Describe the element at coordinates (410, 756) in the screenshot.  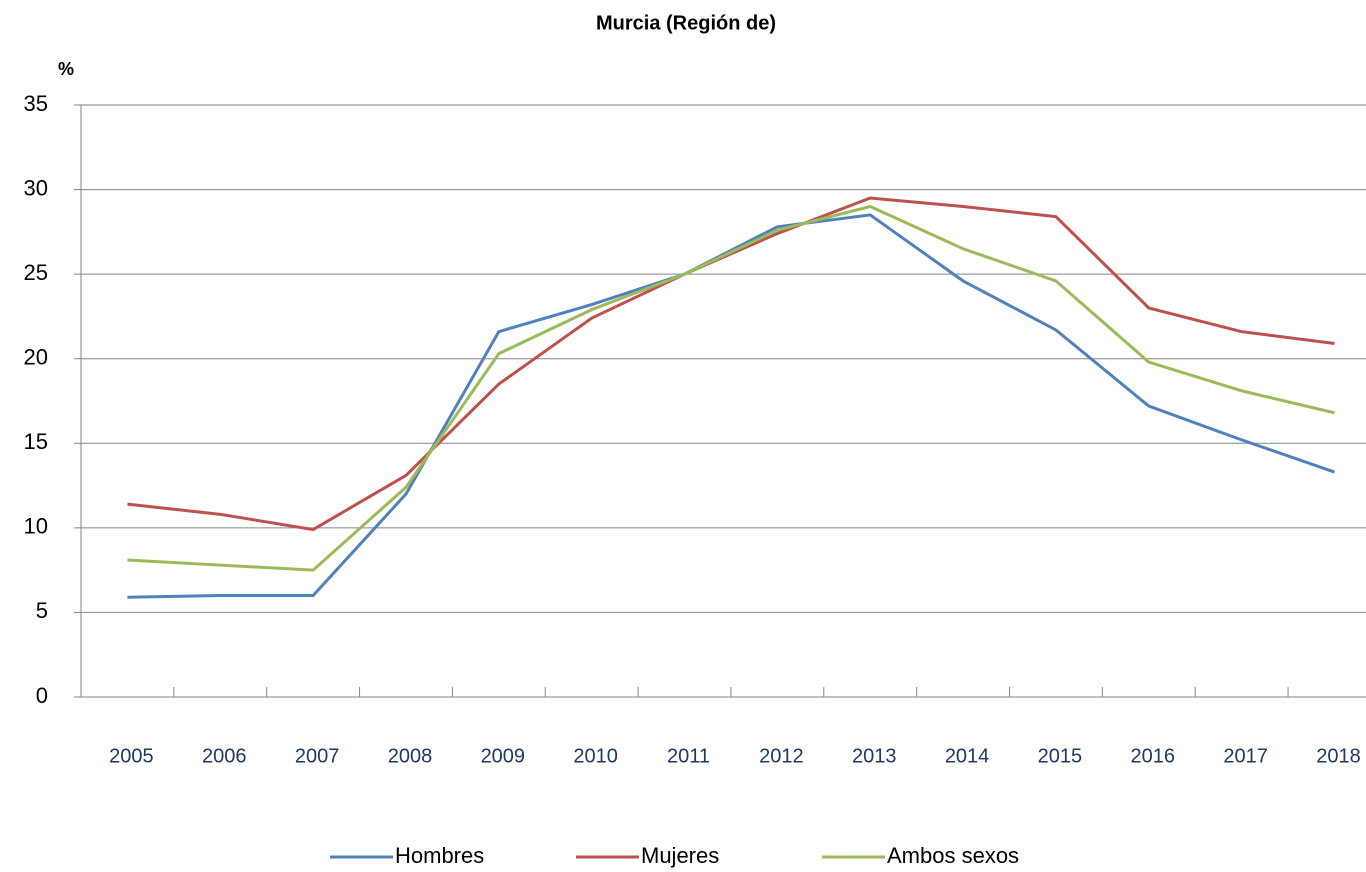
I see `x-tick-label: 2008` at that location.